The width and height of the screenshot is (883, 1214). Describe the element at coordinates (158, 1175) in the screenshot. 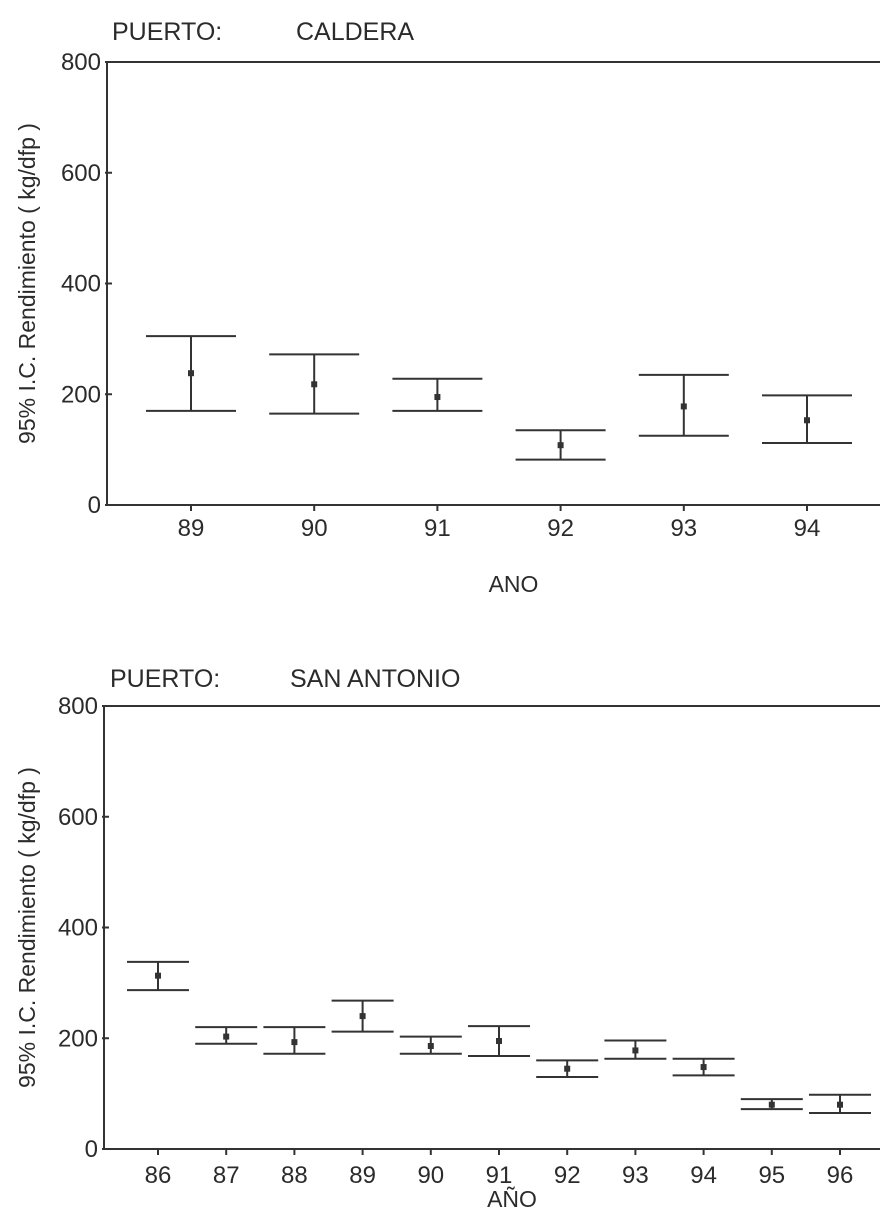

I see `x-tick-label: 86` at that location.